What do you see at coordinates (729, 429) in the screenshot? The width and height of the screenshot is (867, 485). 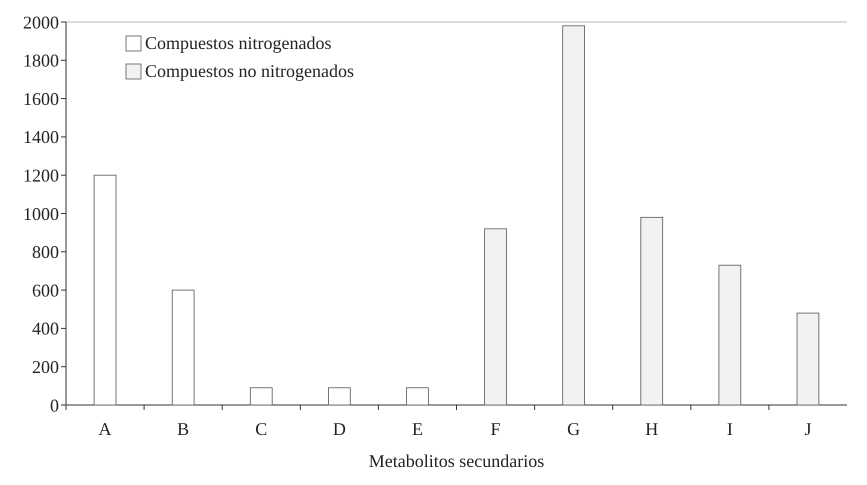 I see `x-tick-label: I` at bounding box center [729, 429].